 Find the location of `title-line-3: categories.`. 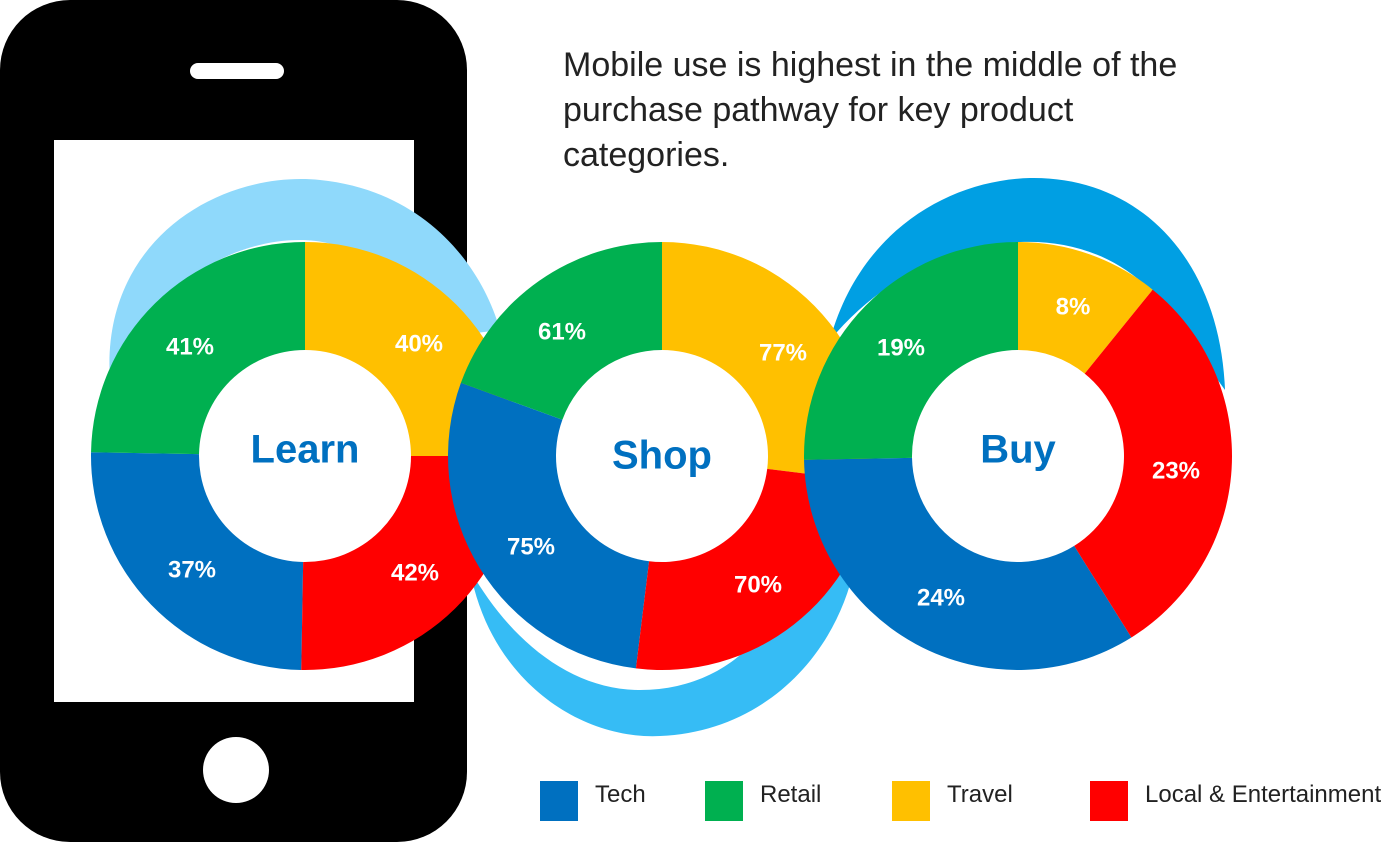

title-line-3: categories. is located at coordinates (646, 155).